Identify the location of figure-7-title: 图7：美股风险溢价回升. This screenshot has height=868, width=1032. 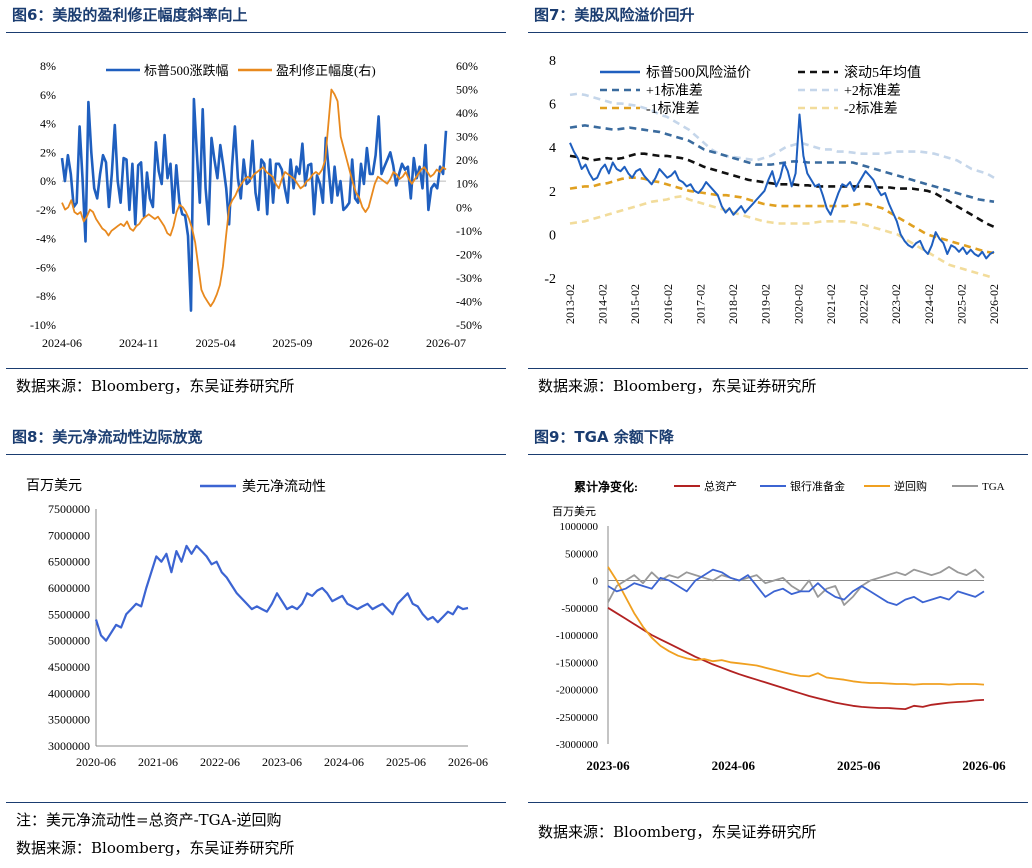
(614, 15).